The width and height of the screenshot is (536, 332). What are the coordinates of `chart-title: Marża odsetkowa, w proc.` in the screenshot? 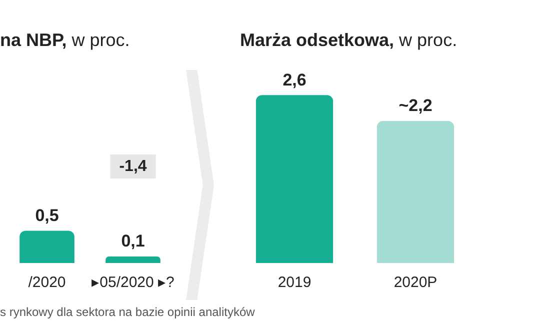 It's located at (349, 40).